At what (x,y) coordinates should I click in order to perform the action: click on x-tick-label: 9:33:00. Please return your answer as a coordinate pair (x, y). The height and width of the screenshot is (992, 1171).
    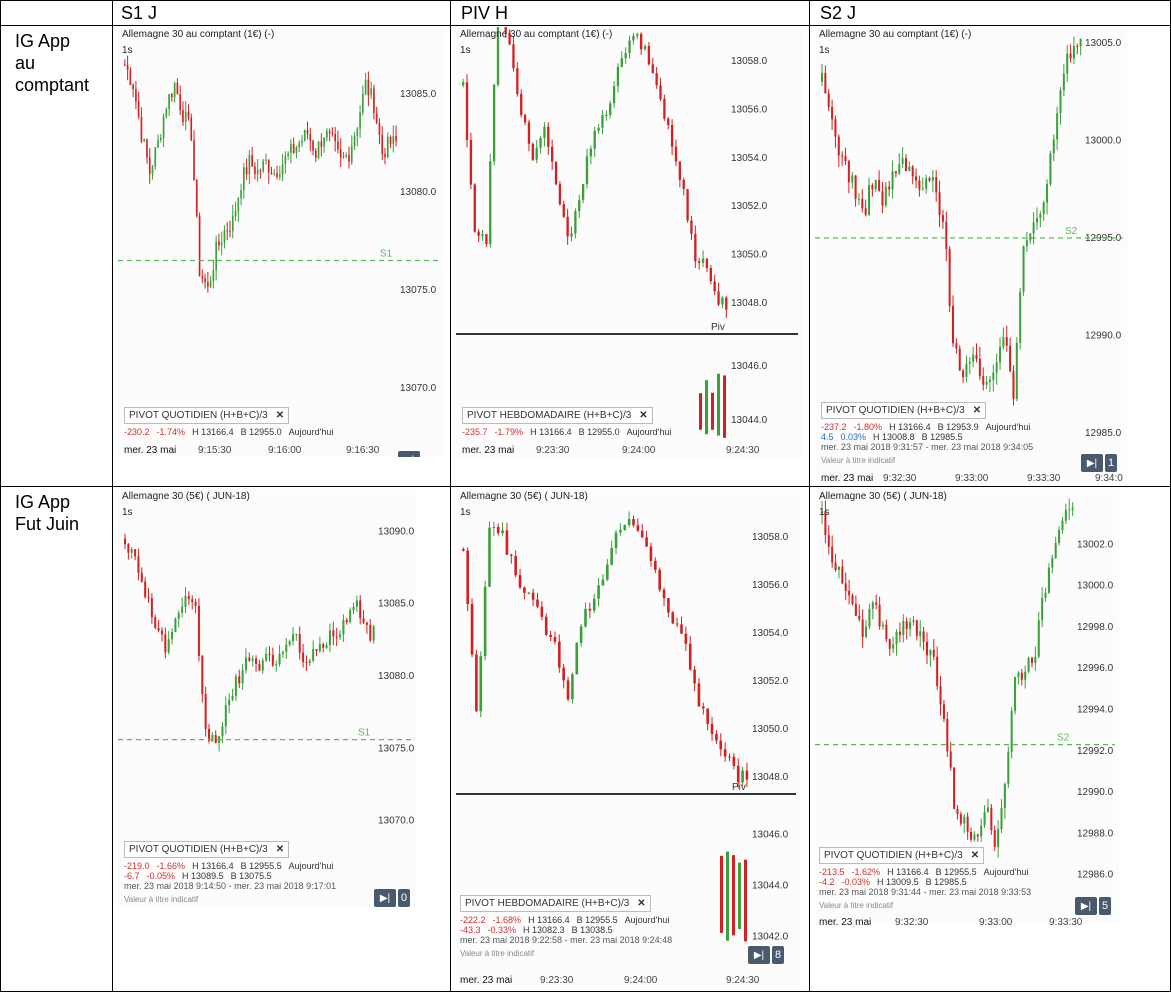
    Looking at the image, I should click on (996, 921).